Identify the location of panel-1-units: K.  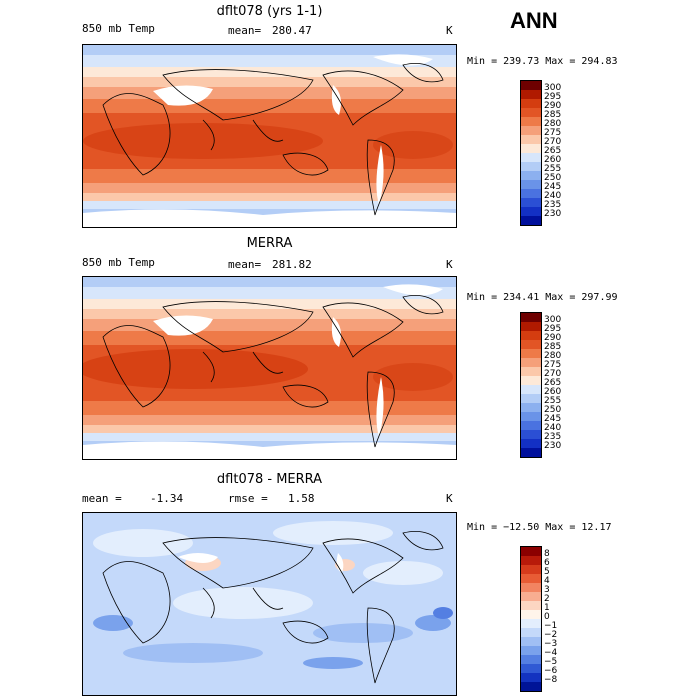
(449, 30).